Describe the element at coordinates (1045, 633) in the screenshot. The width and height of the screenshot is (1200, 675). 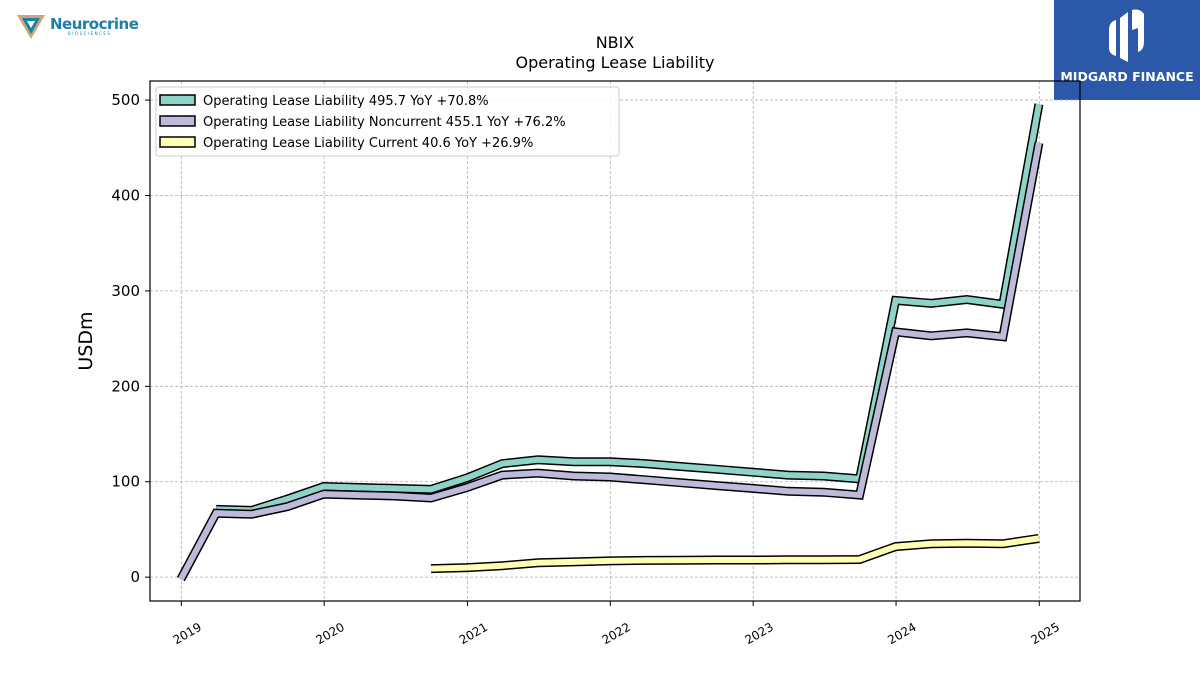
I see `x-tick-label: 2025` at that location.